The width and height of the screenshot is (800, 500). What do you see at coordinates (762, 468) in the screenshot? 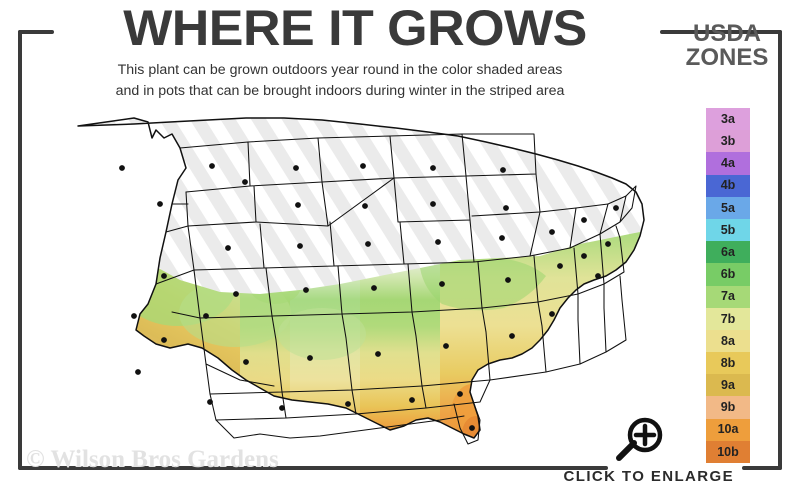
I see `frame-border-bottom-right-stub` at bounding box center [762, 468].